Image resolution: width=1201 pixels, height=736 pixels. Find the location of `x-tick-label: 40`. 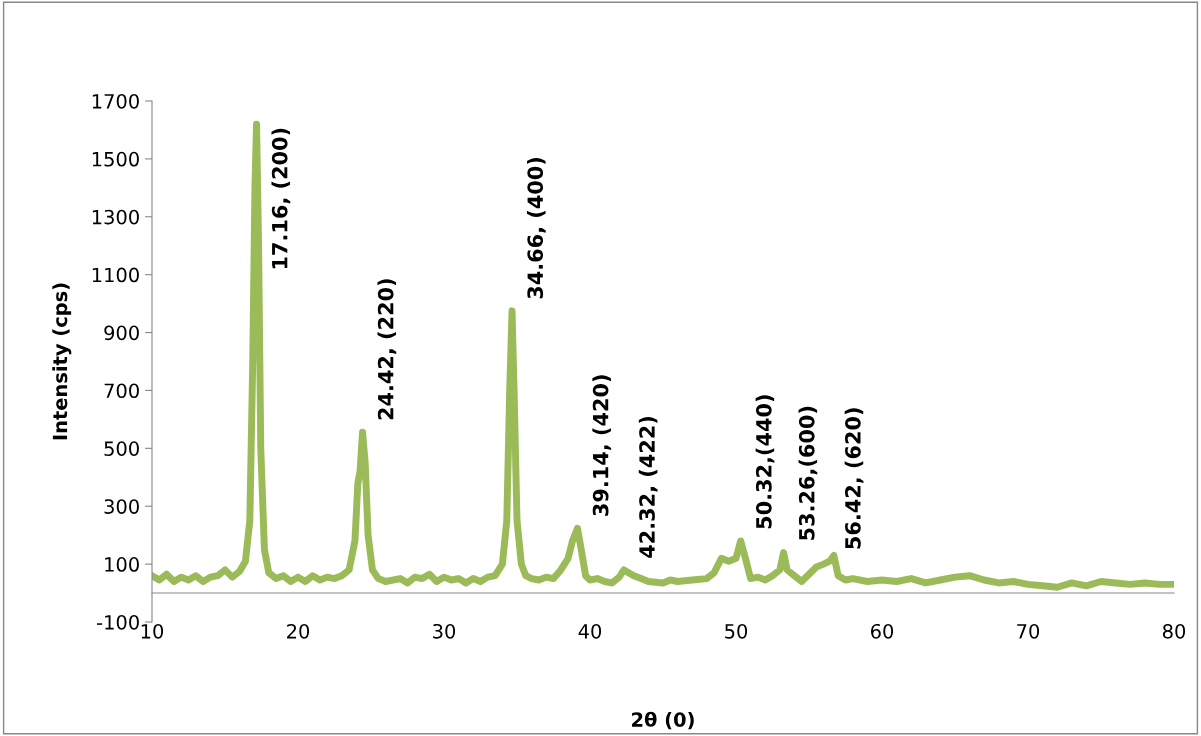

x-tick-label: 40 is located at coordinates (590, 631).